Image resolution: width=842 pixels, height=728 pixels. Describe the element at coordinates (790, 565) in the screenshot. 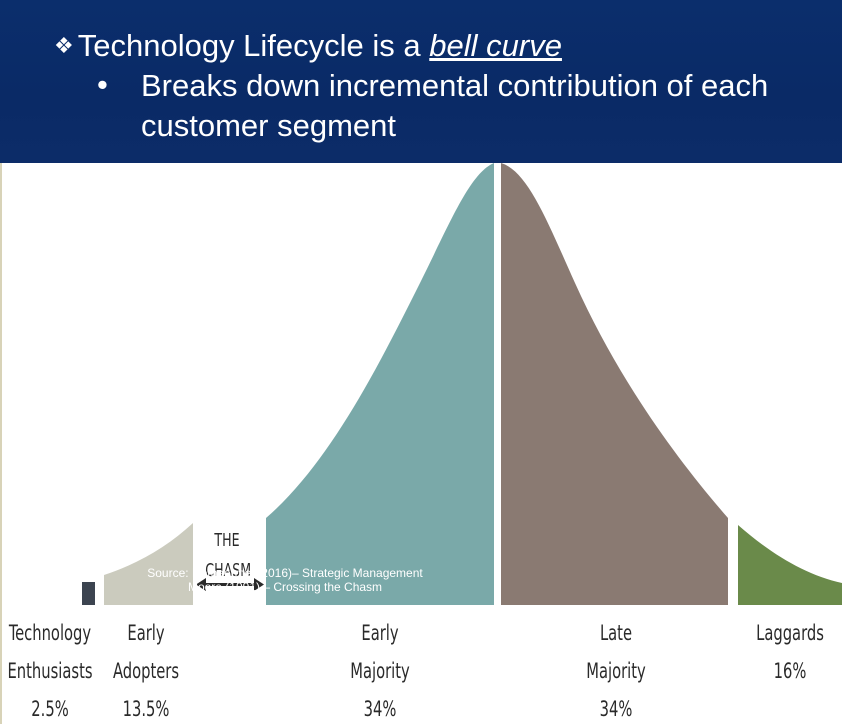

I see `segment-laggards-area` at that location.